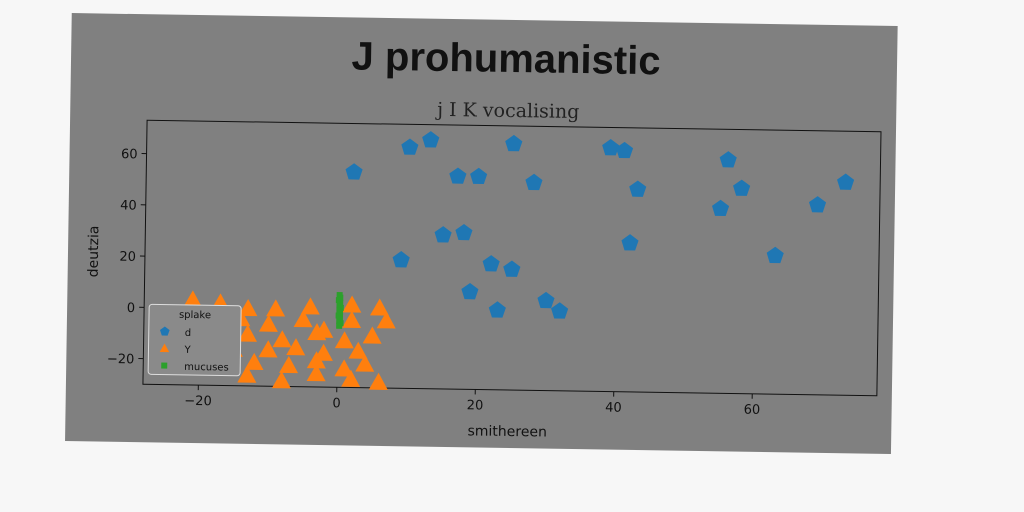 The height and width of the screenshot is (512, 1024). Describe the element at coordinates (164, 331) in the screenshot. I see `legend-marker-d` at that location.